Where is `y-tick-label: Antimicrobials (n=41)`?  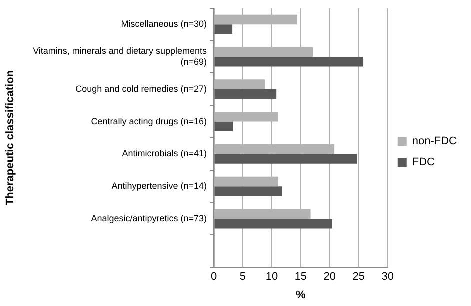 y-tick-label: Antimicrobials (n=41) is located at coordinates (164, 153).